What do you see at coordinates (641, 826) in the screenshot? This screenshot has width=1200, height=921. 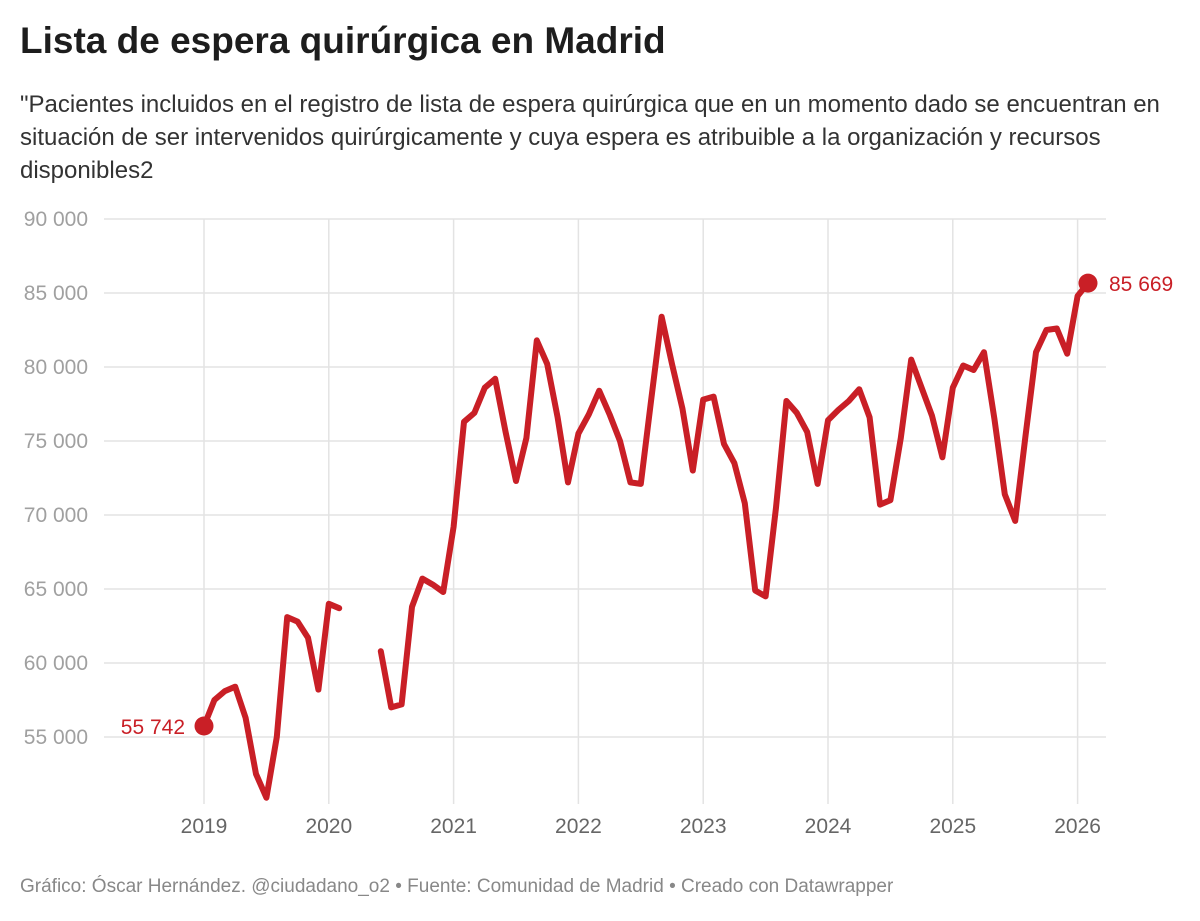 I see `x-axis: 2019 2020 2021 2022 2023 2024 2025 2026` at bounding box center [641, 826].